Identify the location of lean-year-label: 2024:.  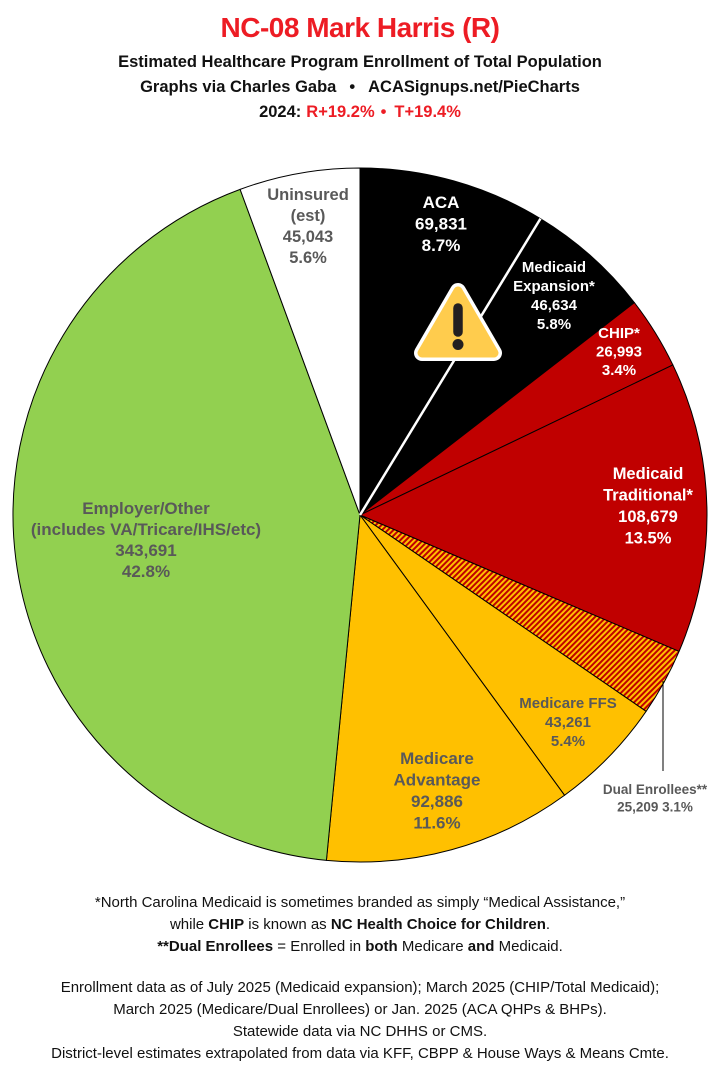
(280, 112).